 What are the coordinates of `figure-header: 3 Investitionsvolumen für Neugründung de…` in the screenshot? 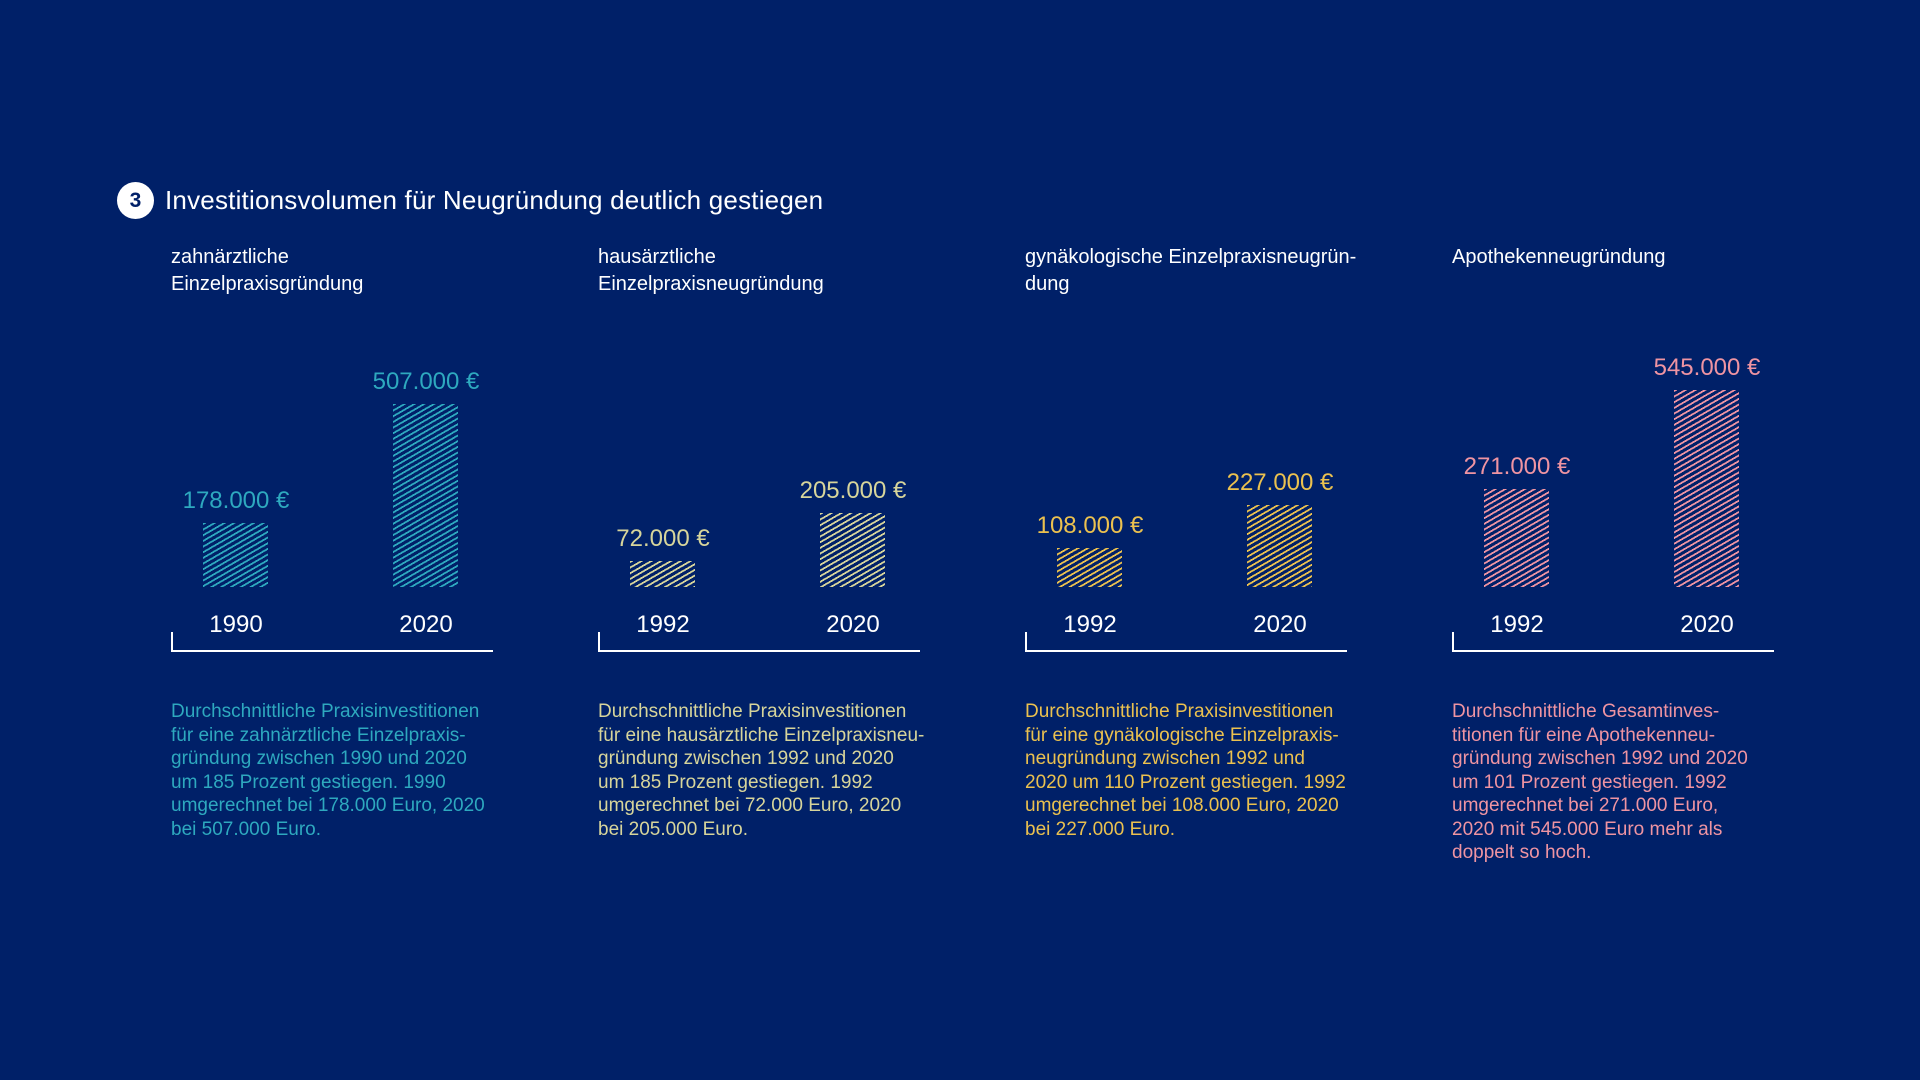 It's located at (470, 200).